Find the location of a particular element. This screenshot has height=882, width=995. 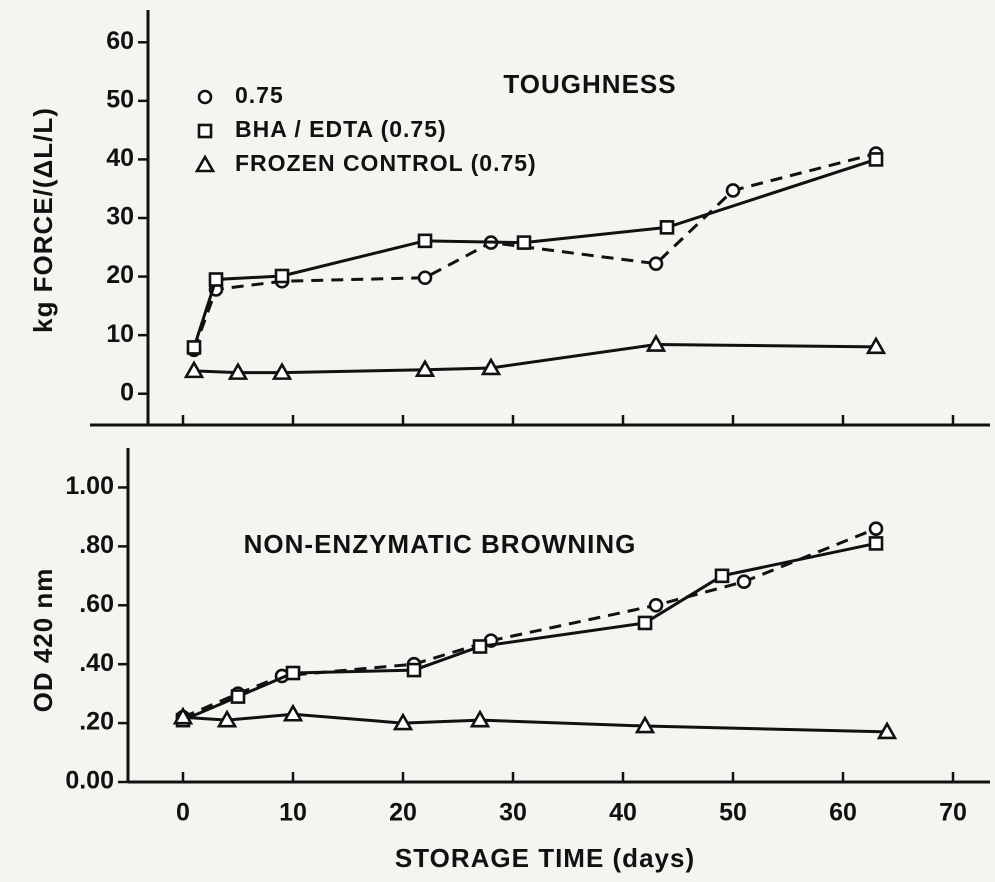

y-tick-label: 30 is located at coordinates (120, 217).